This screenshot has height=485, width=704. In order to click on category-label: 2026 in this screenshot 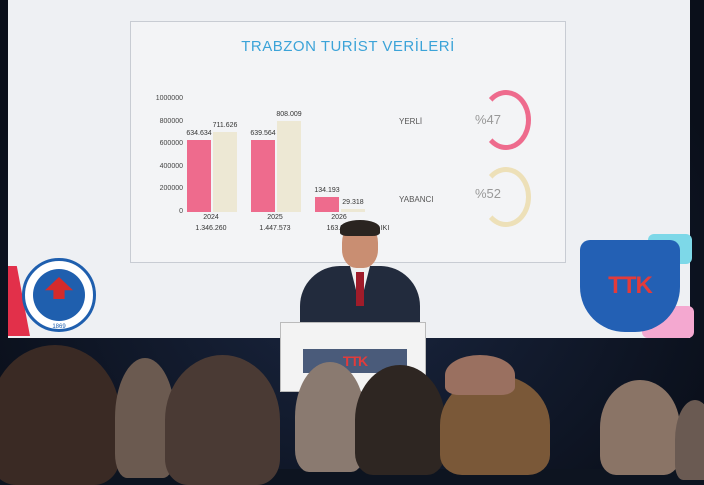, I will do `click(339, 217)`.